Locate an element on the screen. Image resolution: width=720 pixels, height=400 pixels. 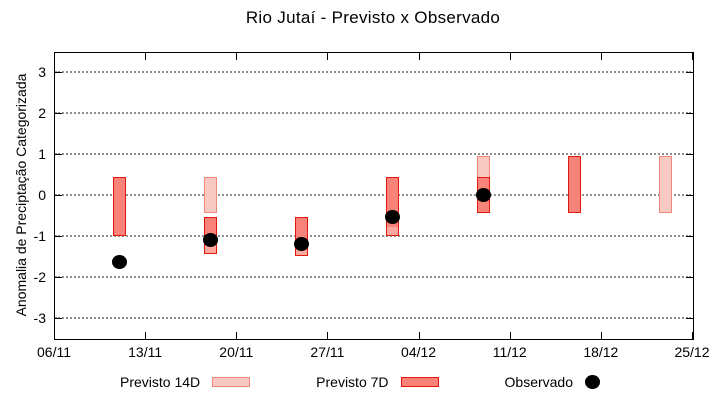
x-tick-label: 25/12 is located at coordinates (692, 352).